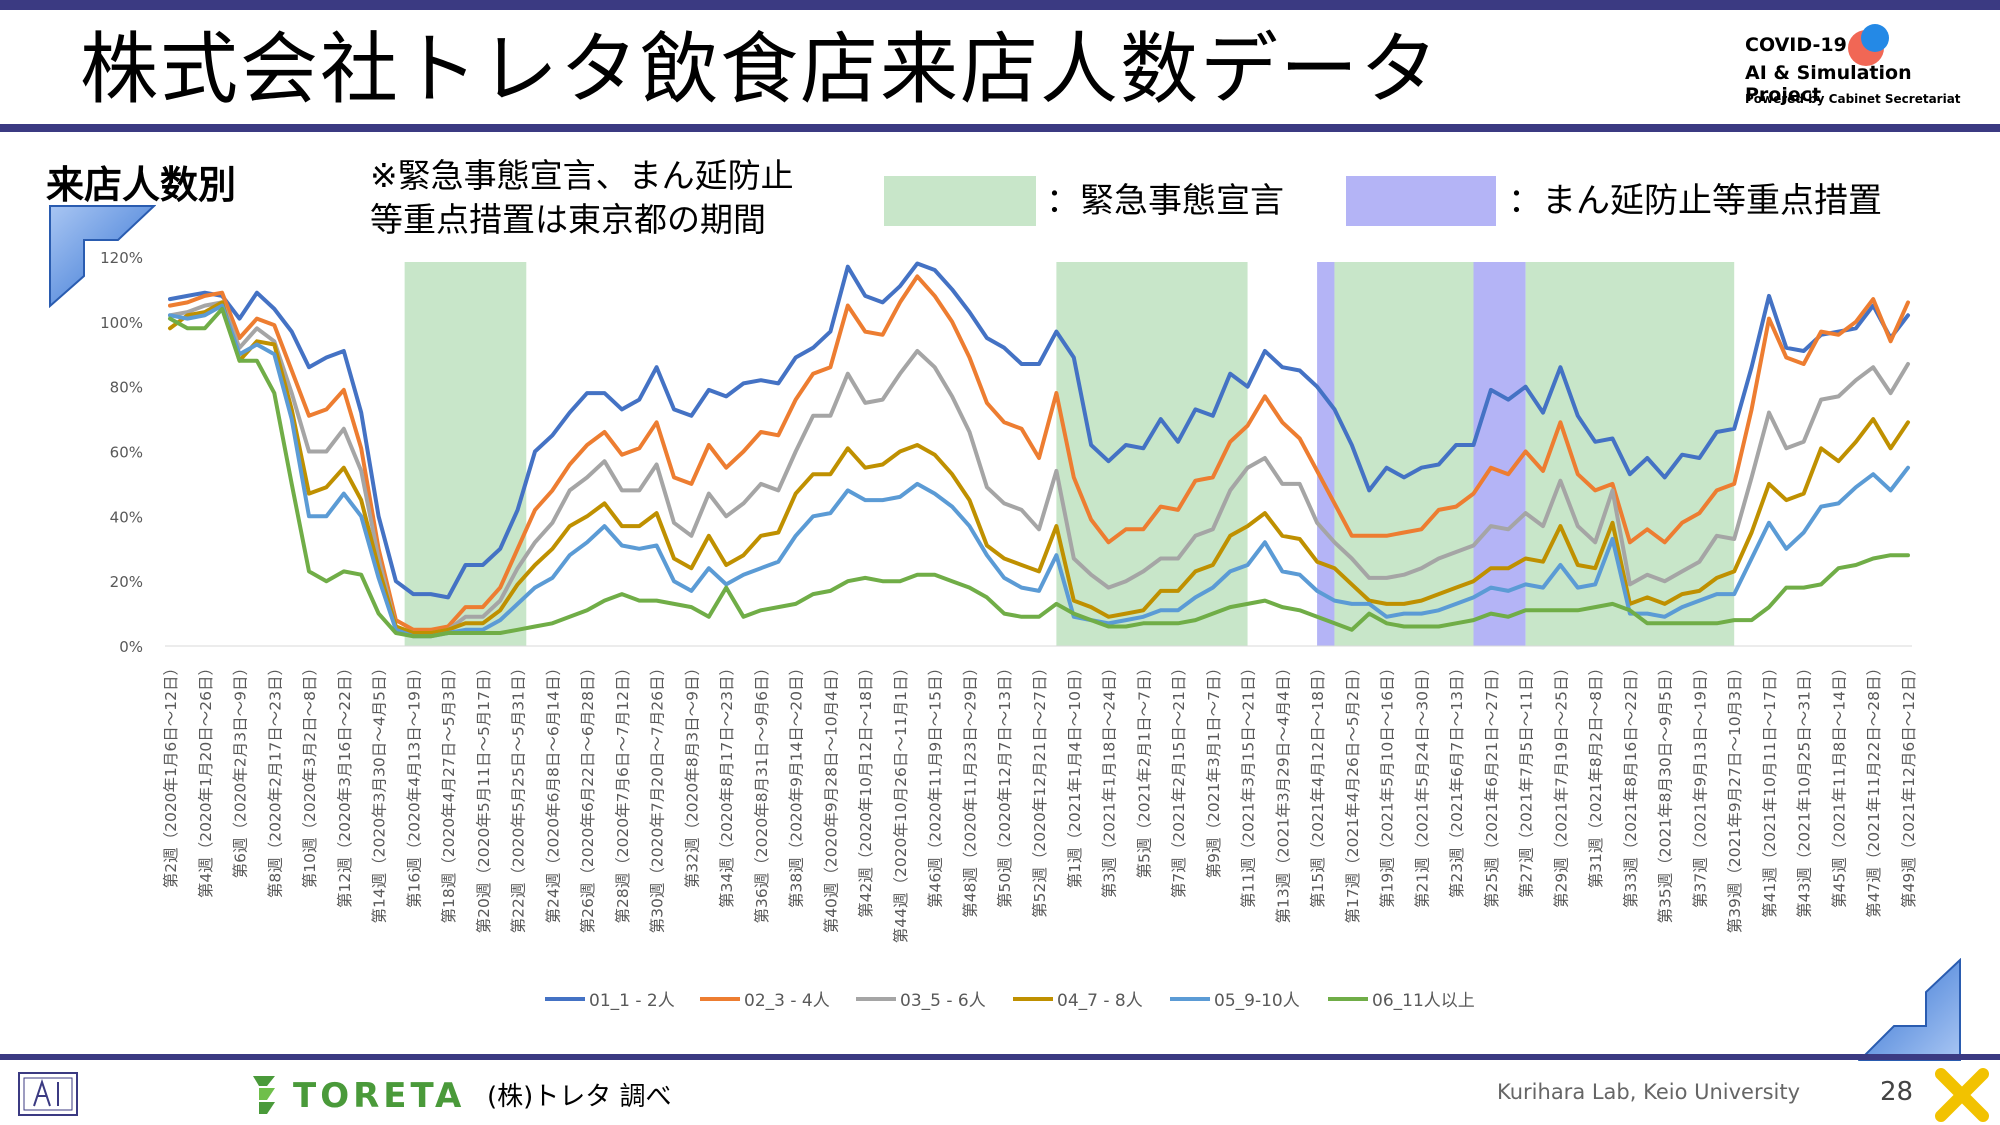 This screenshot has height=1125, width=2000. I want to click on x-tick-label: 第9週（2021年3月1日～7日）, so click(1214, 769).